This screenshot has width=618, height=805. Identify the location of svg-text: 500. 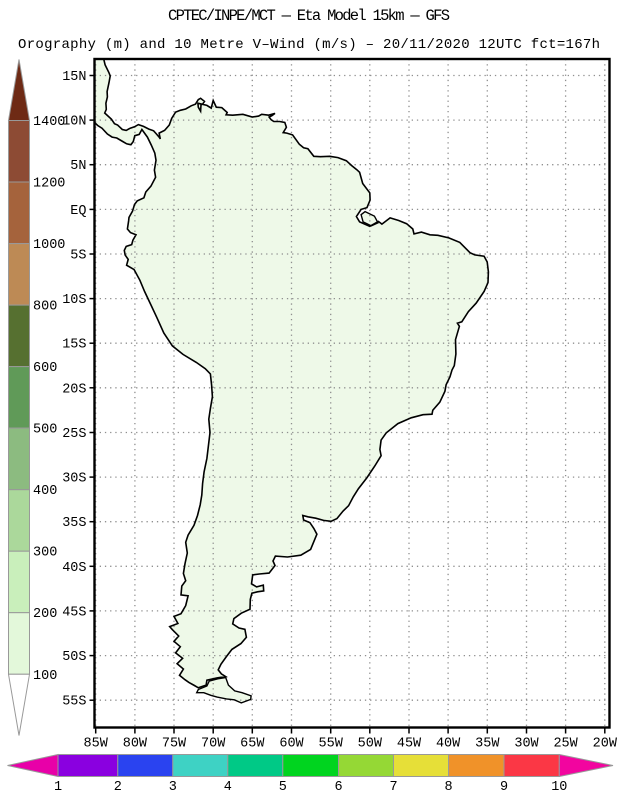
(45, 430).